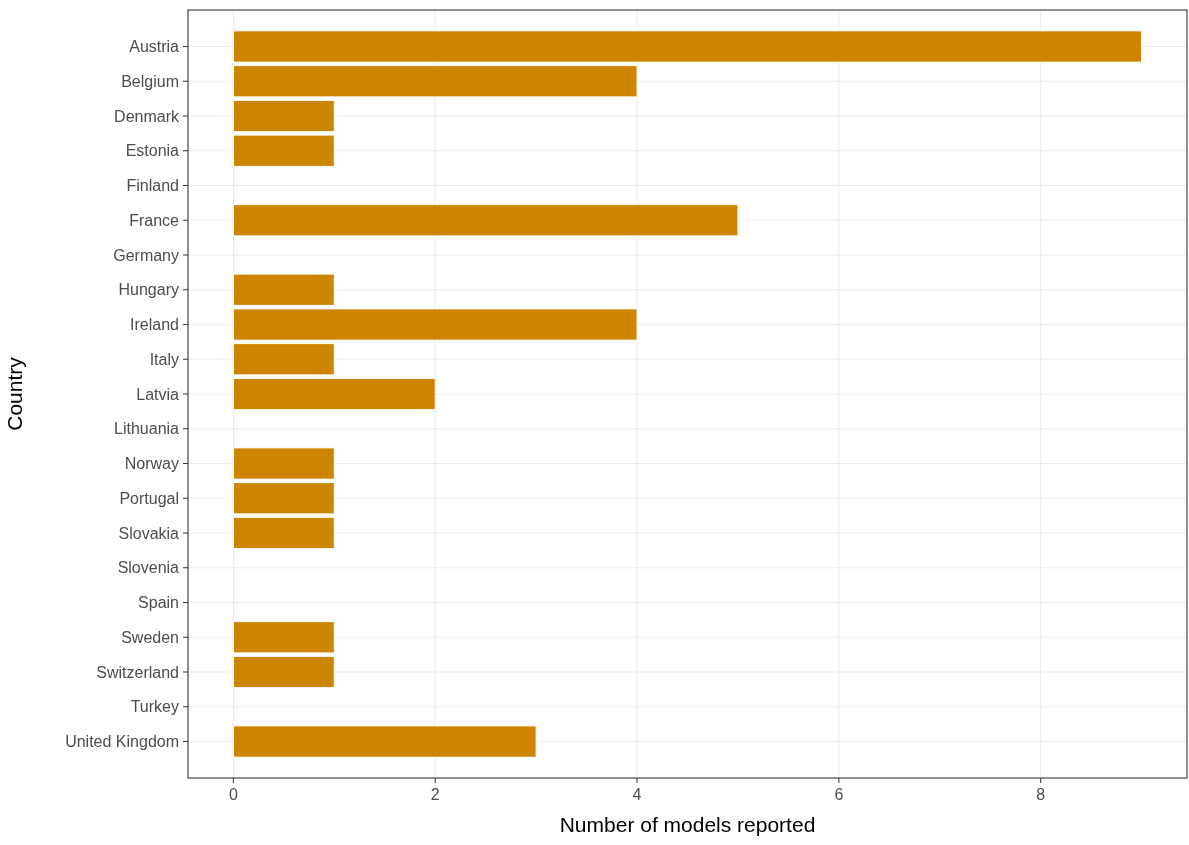  What do you see at coordinates (152, 186) in the screenshot?
I see `y-tick-label: Finland` at bounding box center [152, 186].